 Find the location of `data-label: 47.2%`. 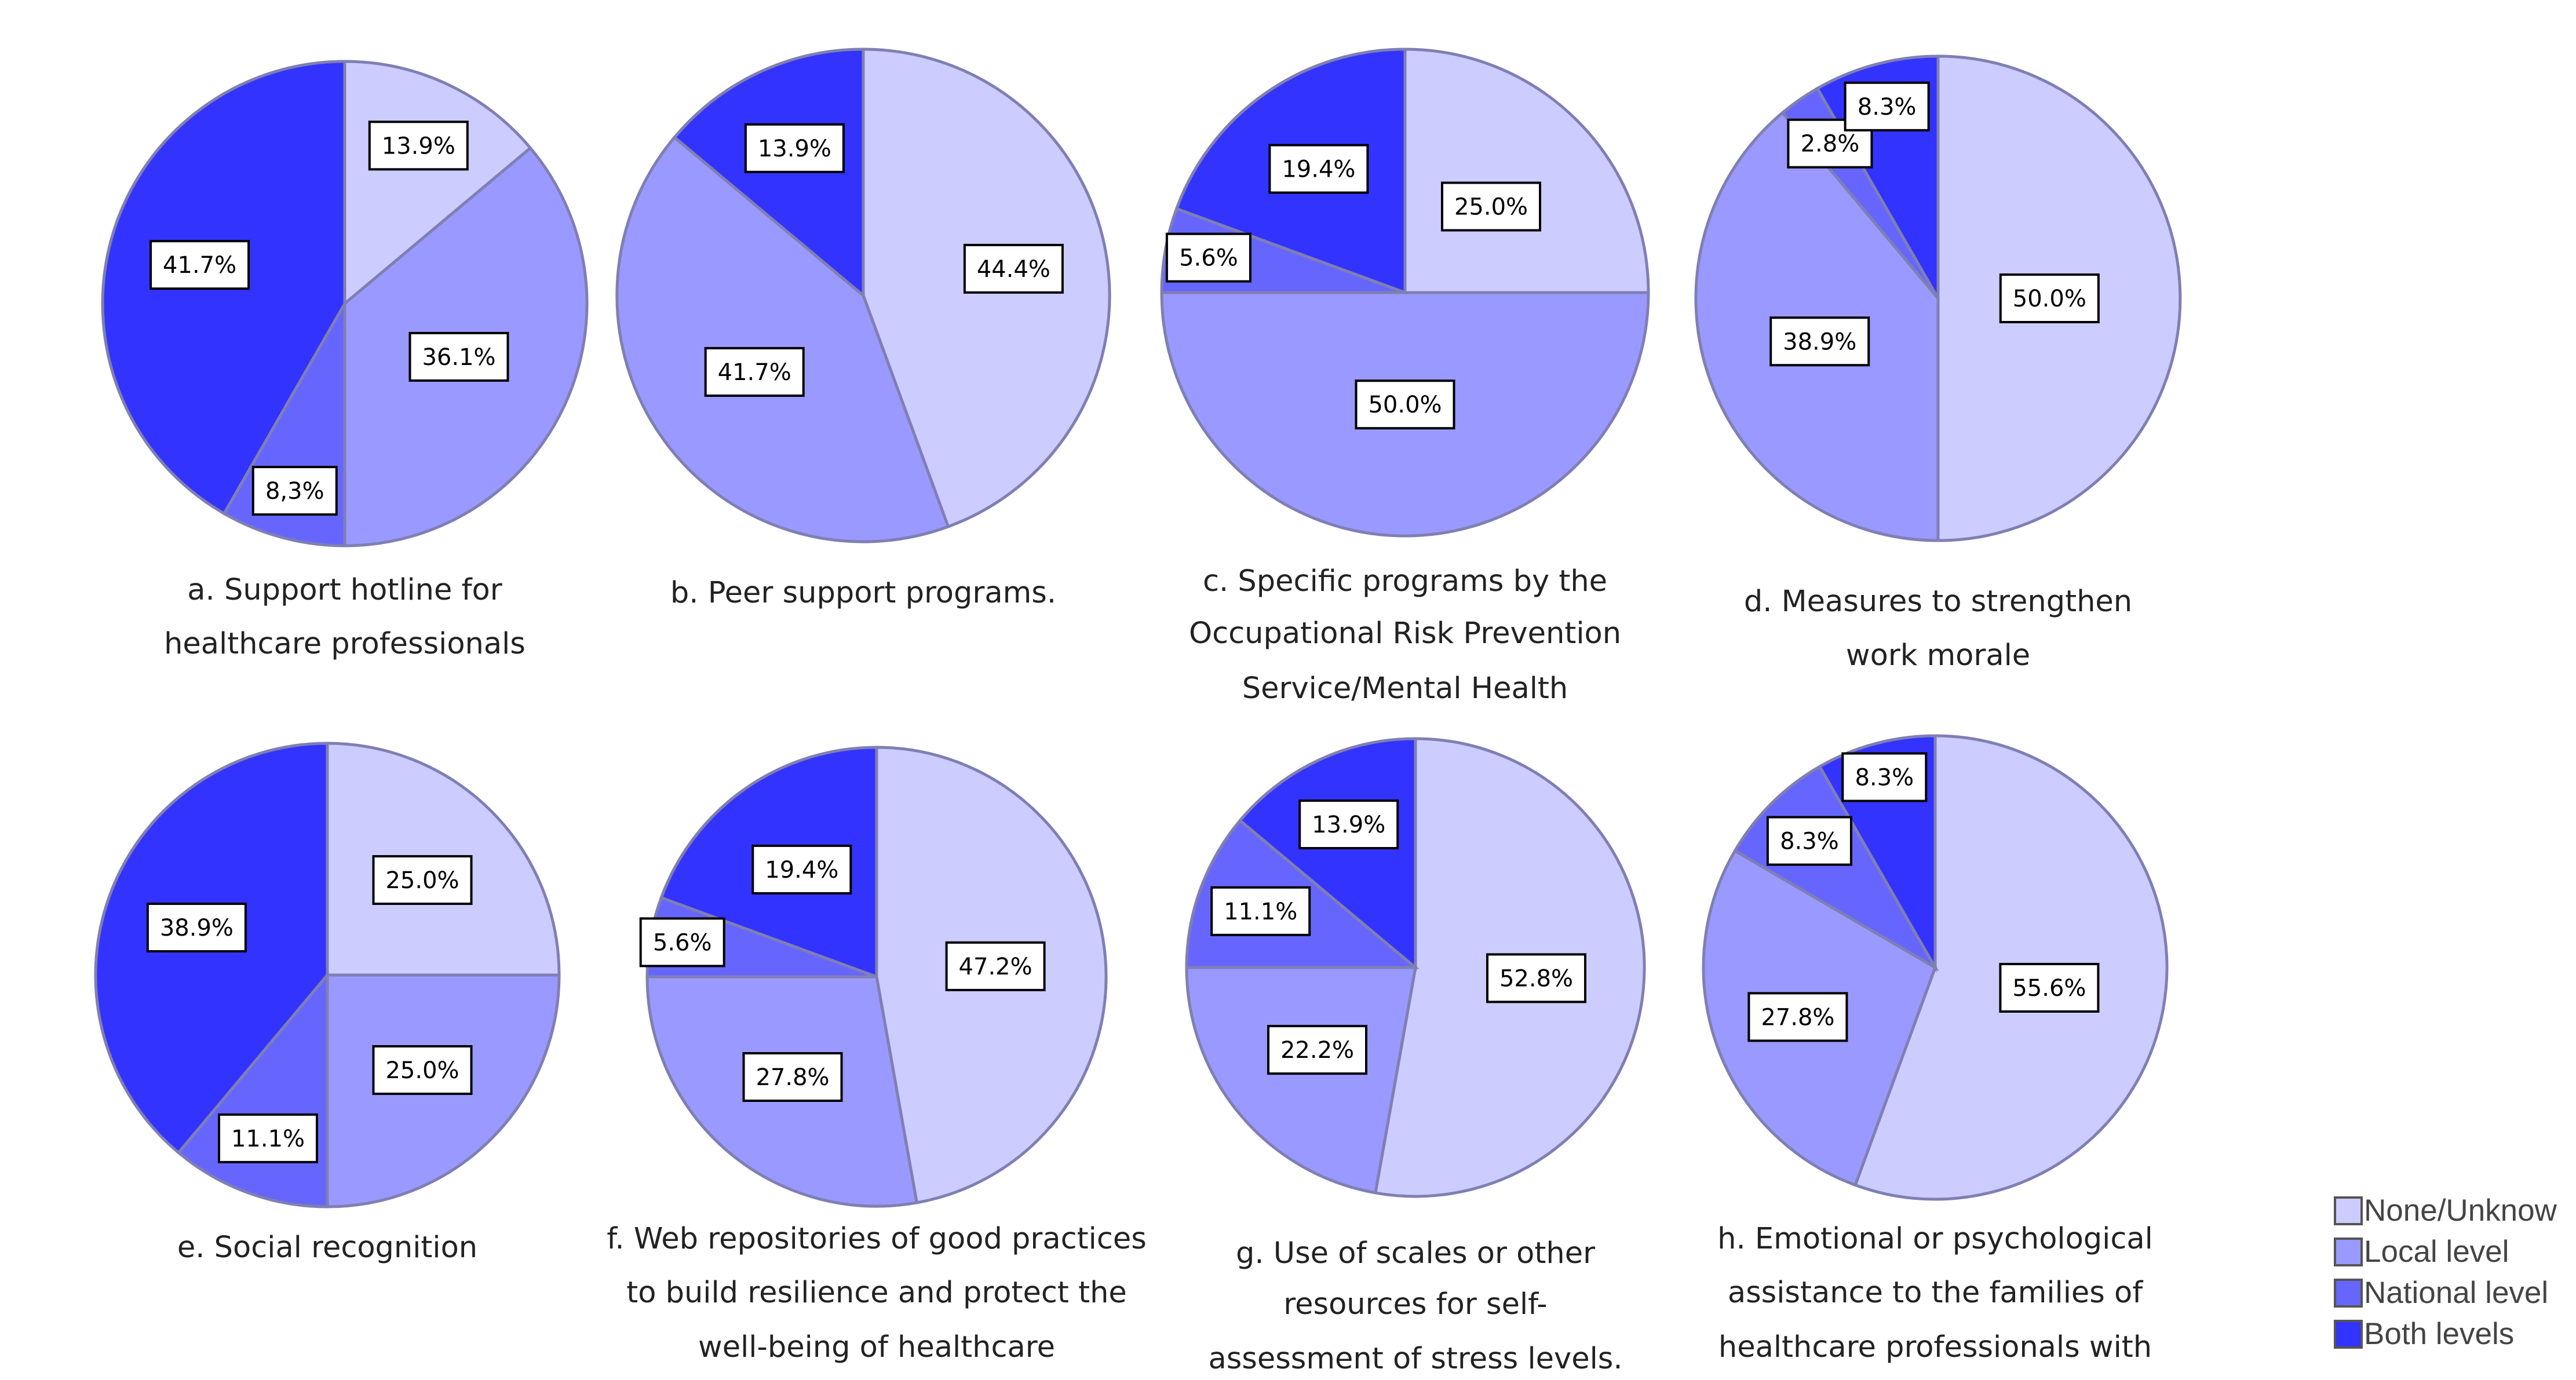

data-label: 47.2% is located at coordinates (995, 967).